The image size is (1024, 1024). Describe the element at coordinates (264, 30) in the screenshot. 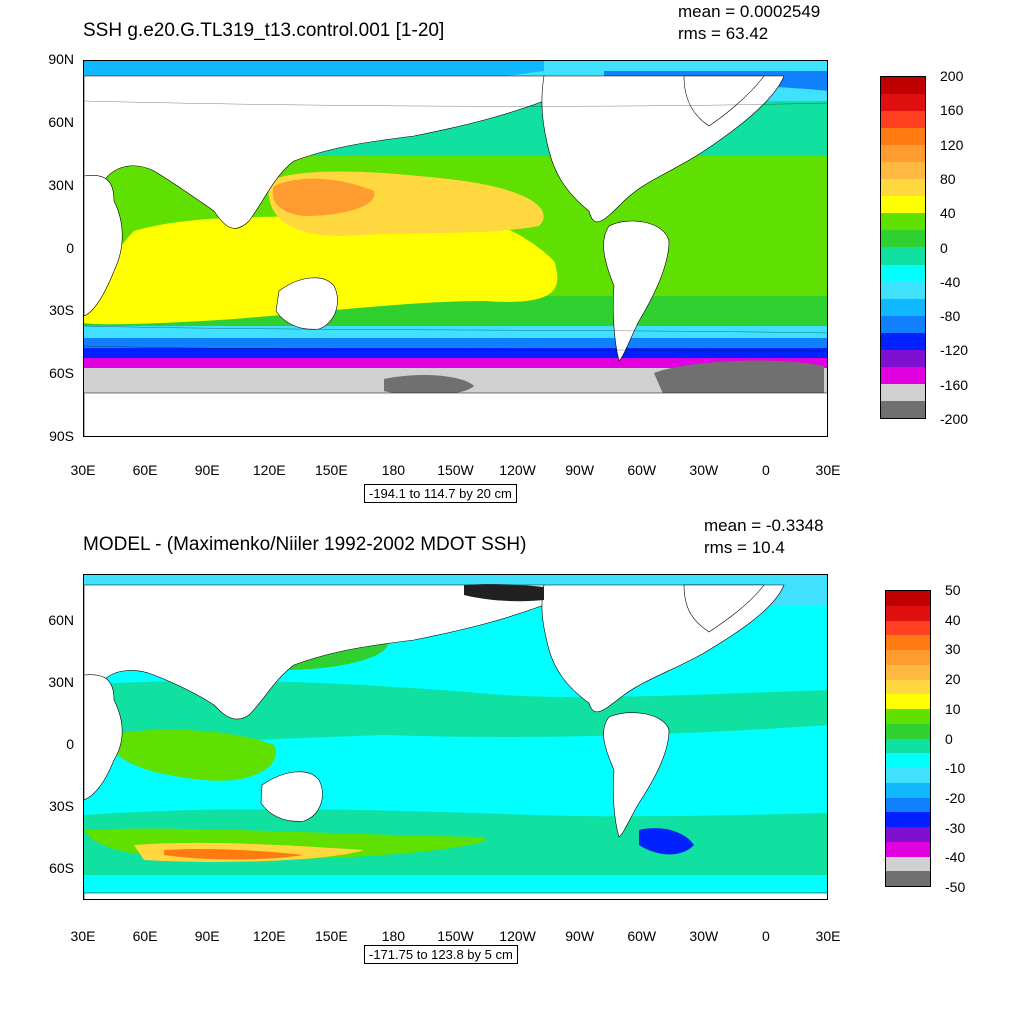

I see `ssh-title: SSH g.e20.G.TL319_t13.control.001 [1-20]` at that location.